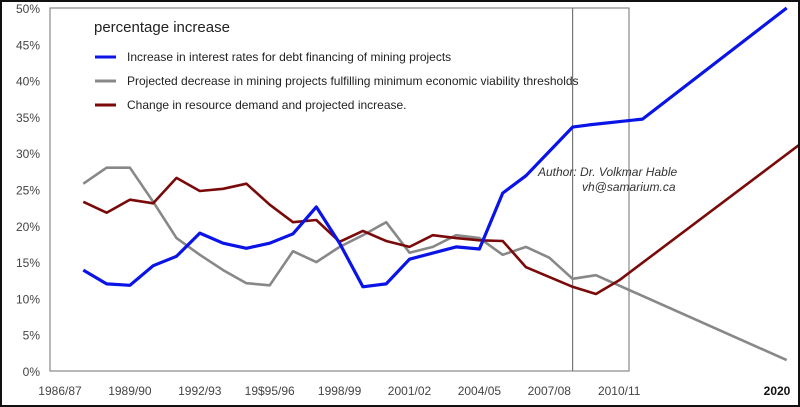 The height and width of the screenshot is (407, 800). I want to click on y-tick-label: 40%, so click(28, 82).